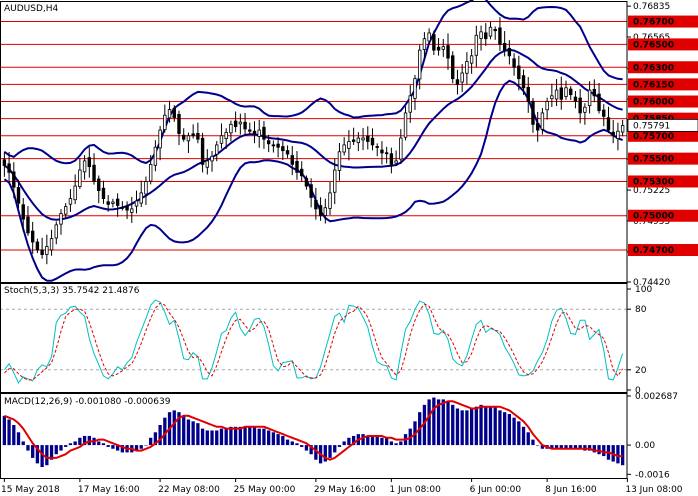 This screenshot has width=698, height=496. What do you see at coordinates (189, 490) in the screenshot?
I see `x-tick-label: 22 May 08:00` at bounding box center [189, 490].